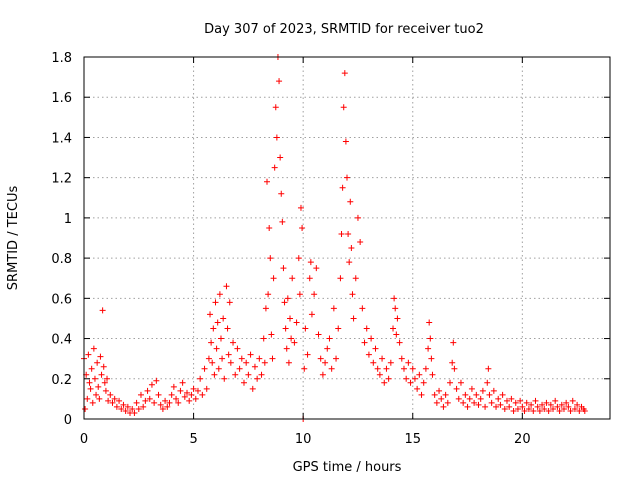 The image size is (640, 480). Describe the element at coordinates (68, 420) in the screenshot. I see `y-tick-label: 0` at that location.